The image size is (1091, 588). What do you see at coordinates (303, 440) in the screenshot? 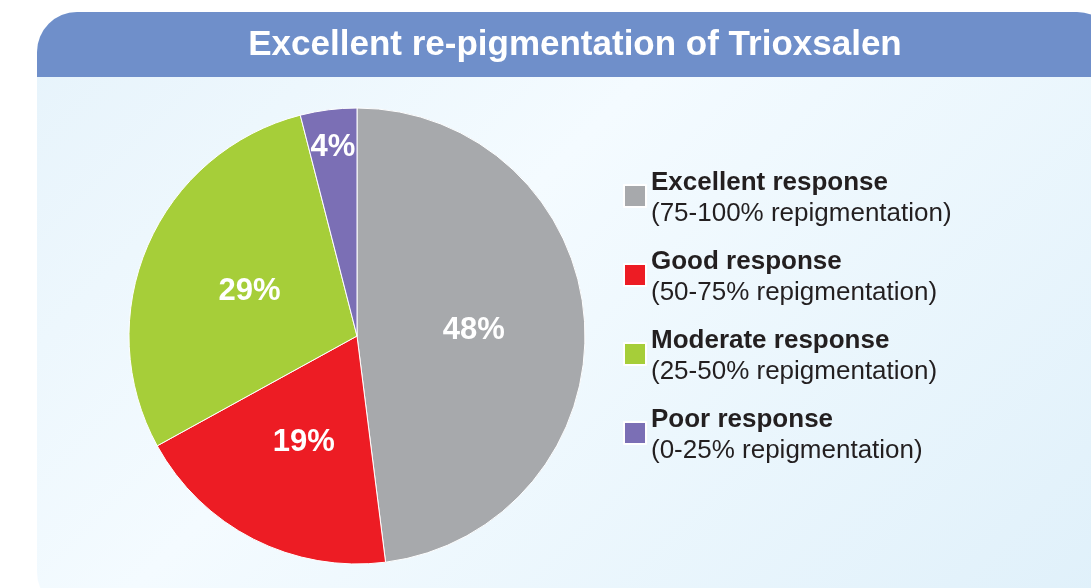
I see `data-label: 19%` at bounding box center [303, 440].